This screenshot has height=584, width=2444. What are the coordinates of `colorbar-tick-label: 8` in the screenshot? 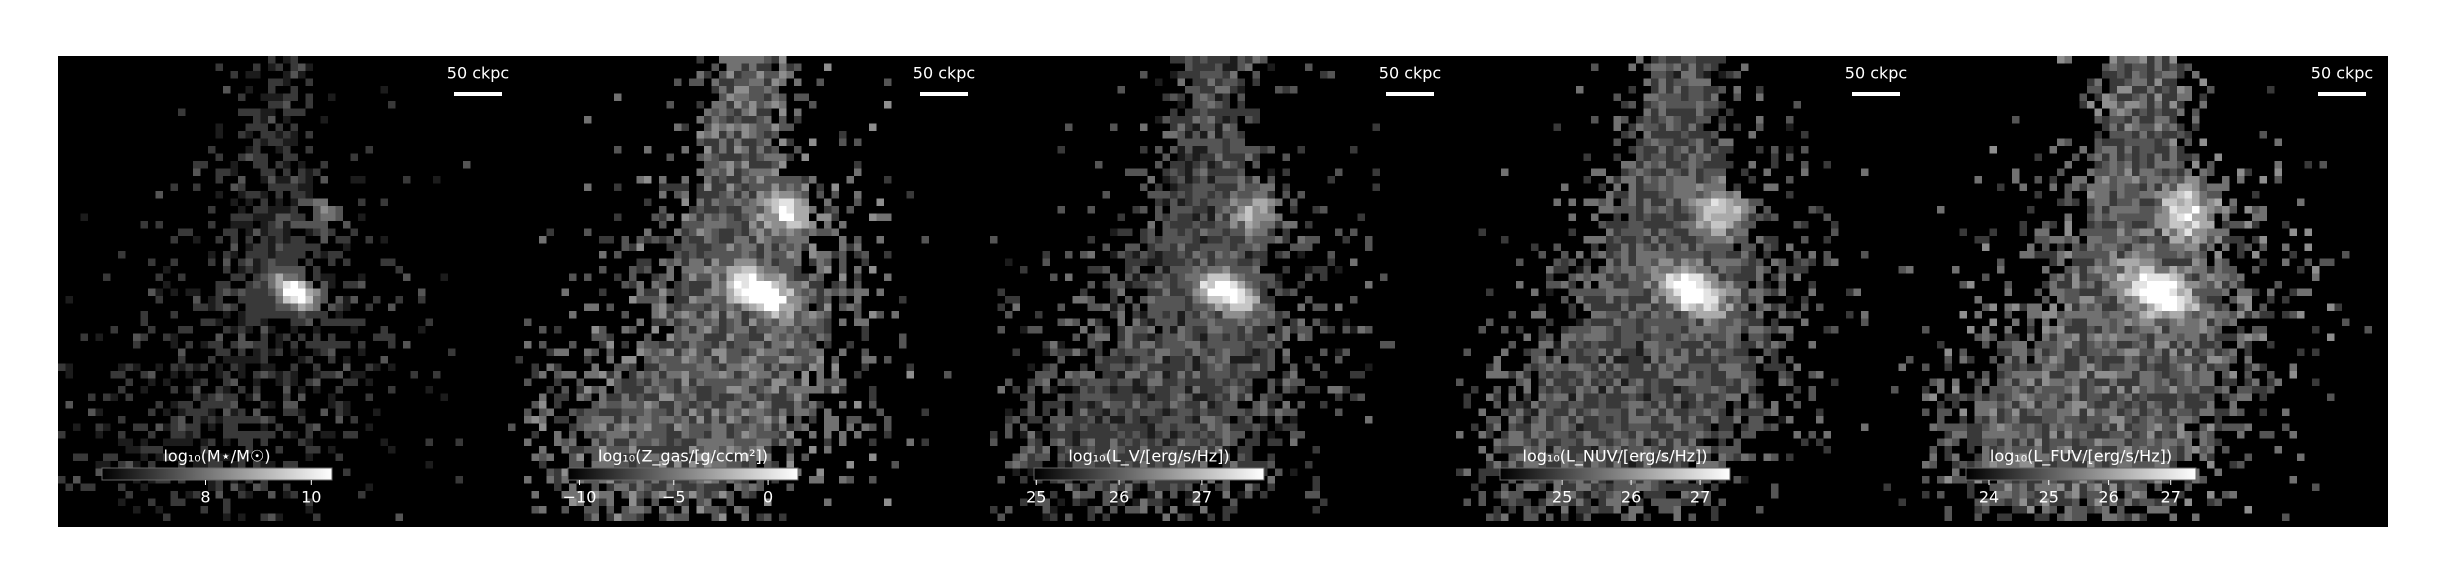 It's located at (205, 497).